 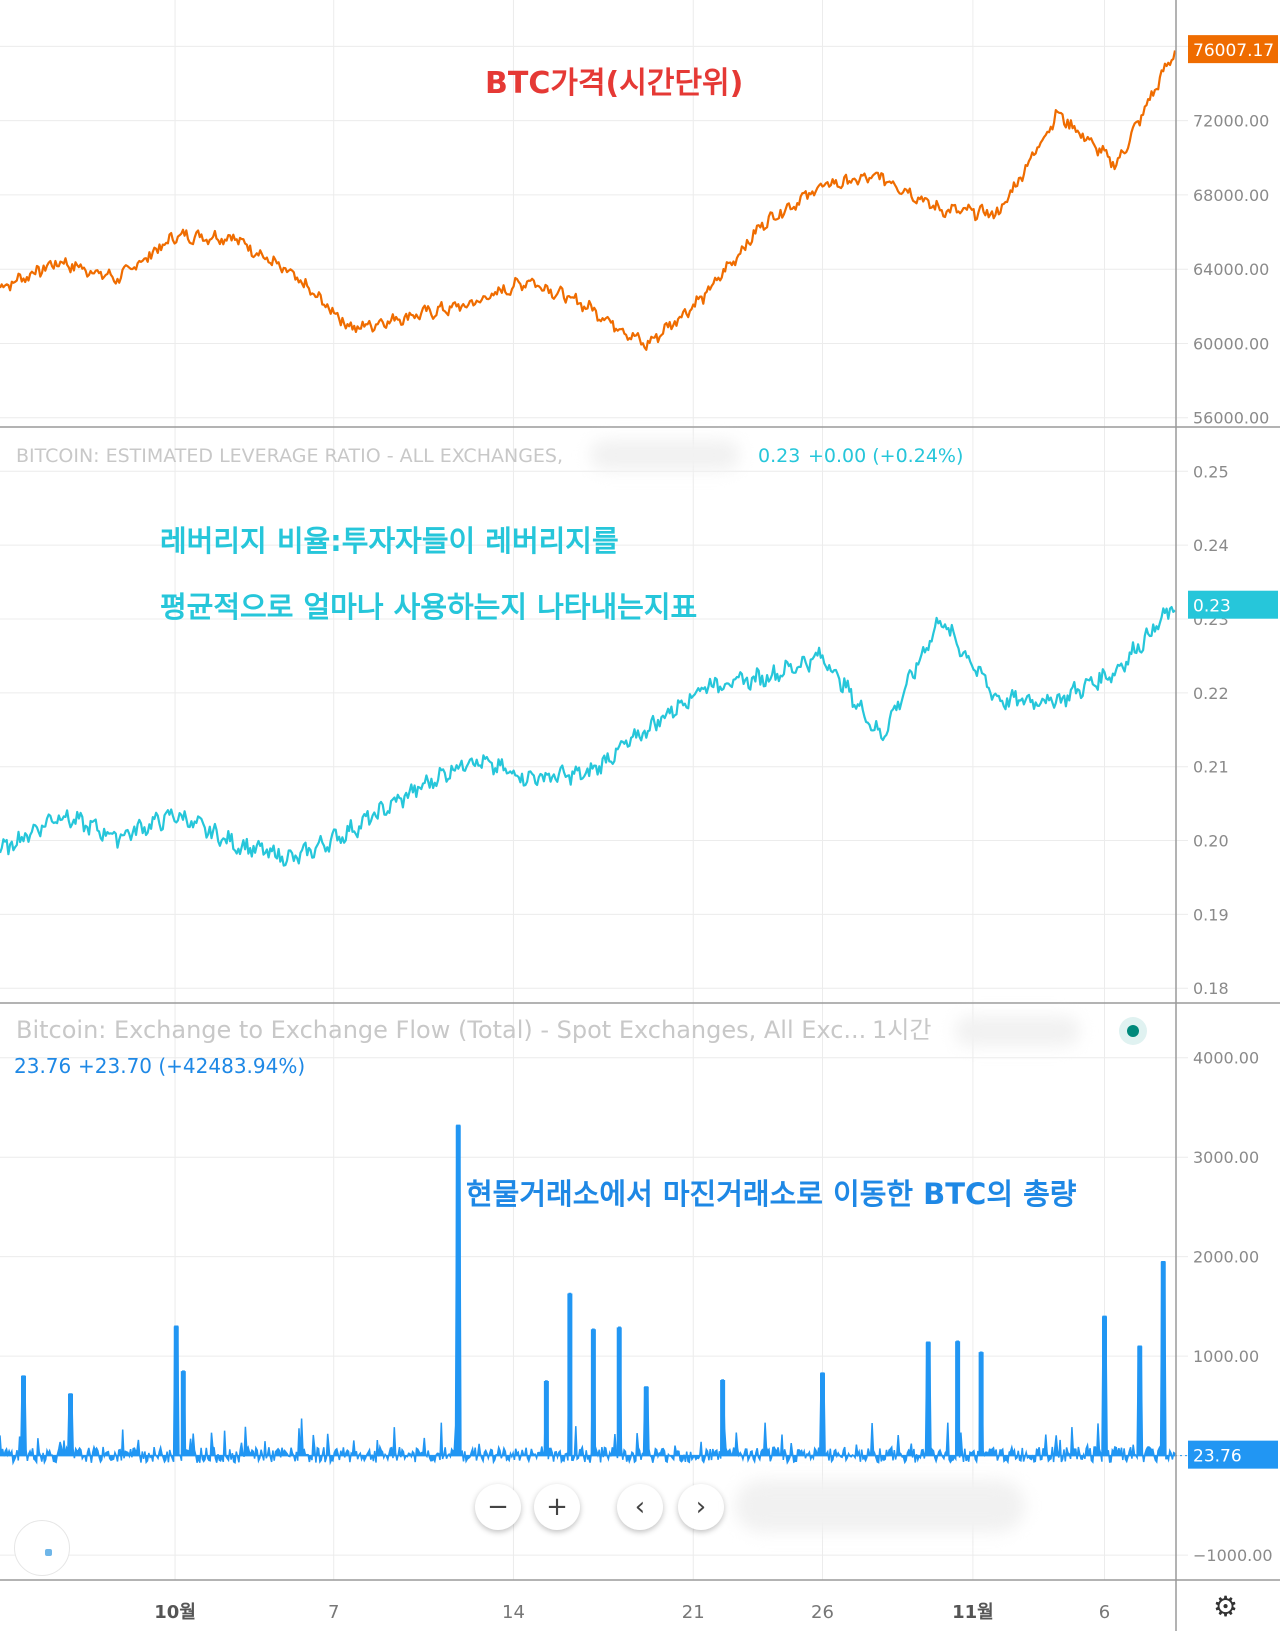 What do you see at coordinates (1233, 1555) in the screenshot?
I see `y-tick-label: −1000.00` at bounding box center [1233, 1555].